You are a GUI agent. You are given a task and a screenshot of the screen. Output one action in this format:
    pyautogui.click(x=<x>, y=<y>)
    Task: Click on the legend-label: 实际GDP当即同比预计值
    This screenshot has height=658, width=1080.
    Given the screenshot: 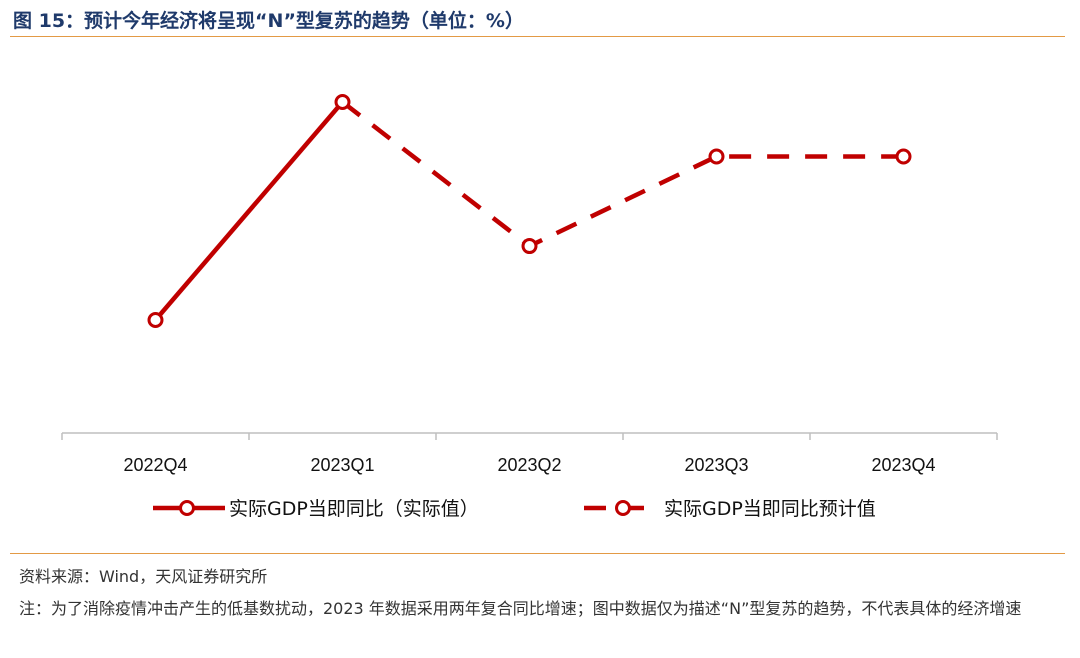 What is the action you would take?
    pyautogui.click(x=770, y=509)
    